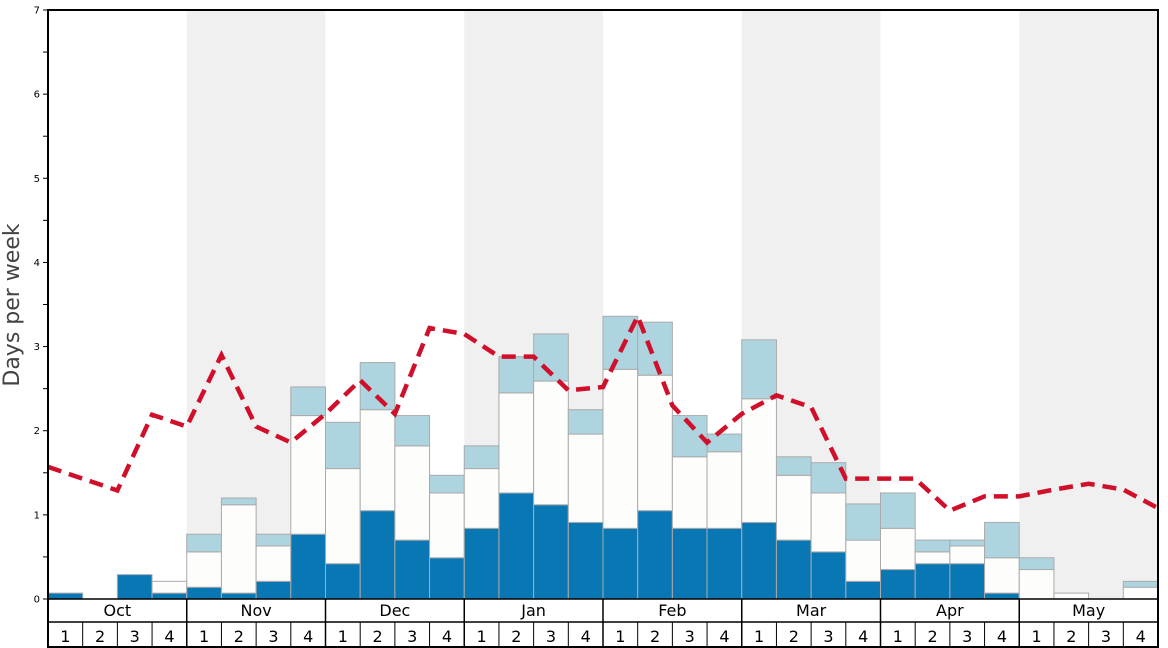 The width and height of the screenshot is (1168, 648). Describe the element at coordinates (759, 460) in the screenshot. I see `bar-segment-s2-w21` at that location.